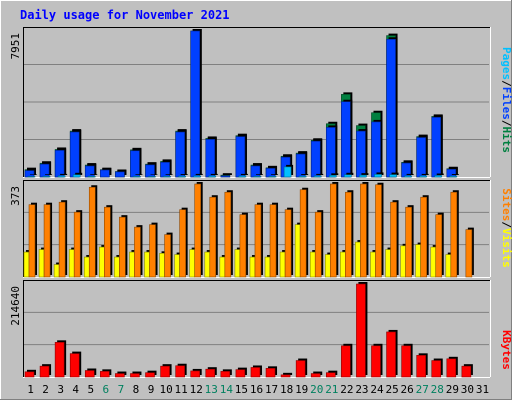 The image size is (512, 405). What do you see at coordinates (506, 140) in the screenshot?
I see `legend-hits: Hits` at bounding box center [506, 140].